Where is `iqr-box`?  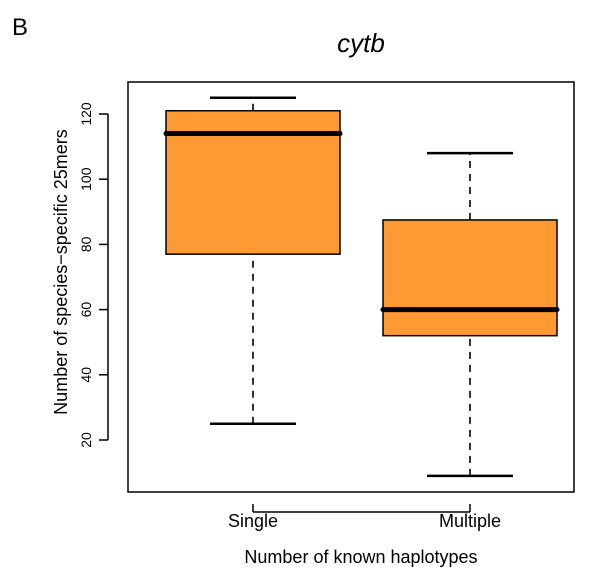
iqr-box is located at coordinates (470, 278).